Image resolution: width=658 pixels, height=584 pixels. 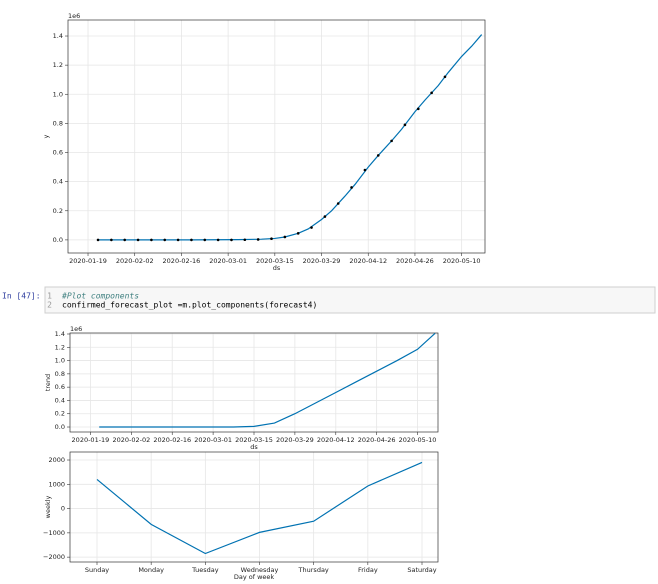 What do you see at coordinates (205, 570) in the screenshot?
I see `x-tick-label: Tuesday` at bounding box center [205, 570].